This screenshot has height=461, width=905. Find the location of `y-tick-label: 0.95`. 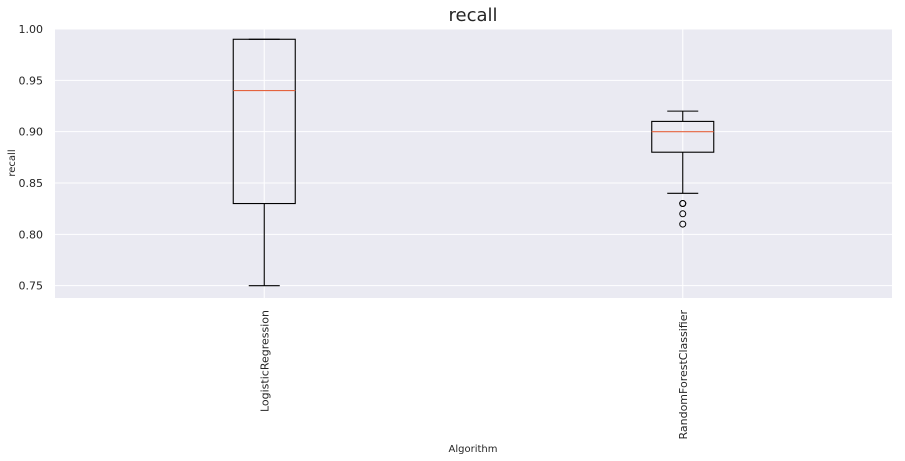

y-tick-label: 0.95 is located at coordinates (31, 80).